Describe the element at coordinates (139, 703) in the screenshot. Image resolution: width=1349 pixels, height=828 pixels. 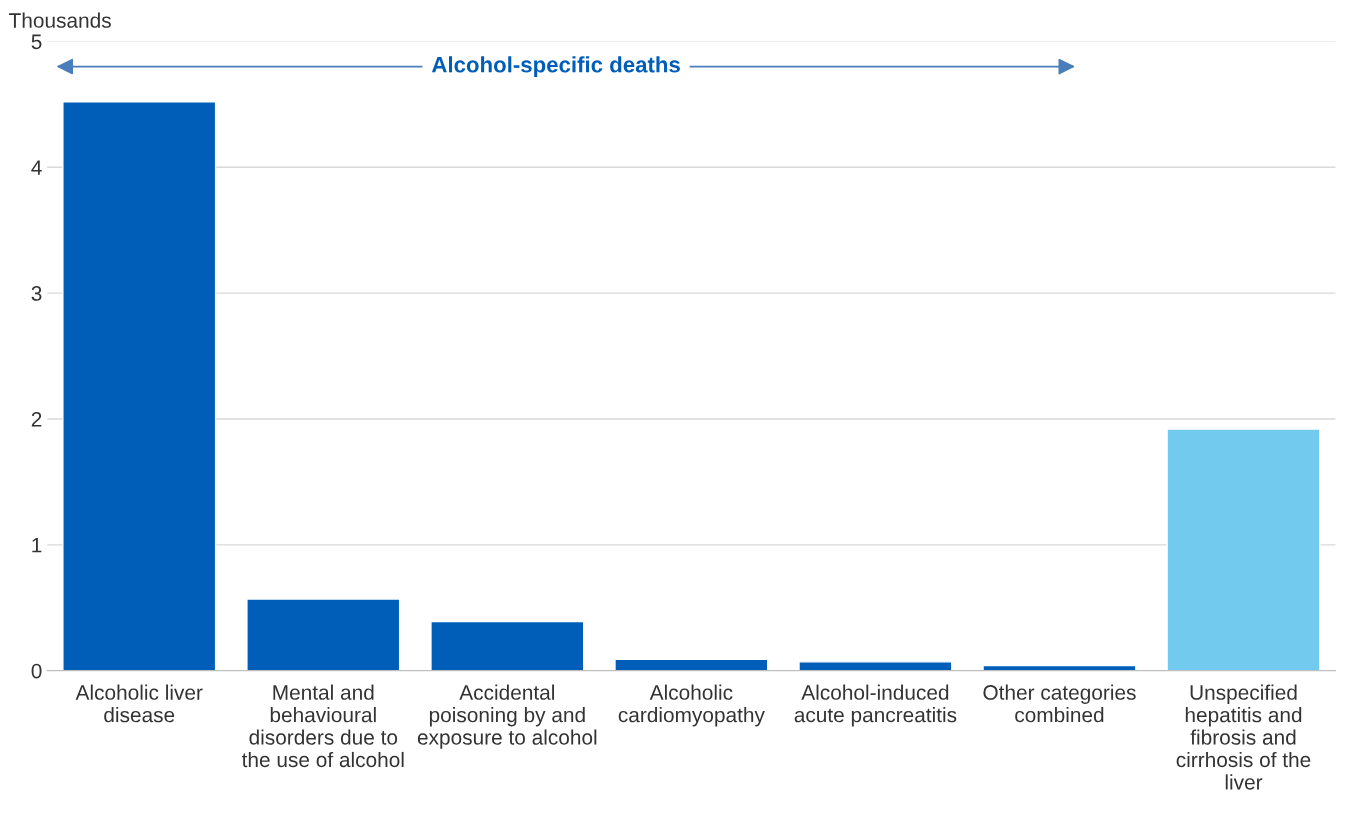
I see `x-tick-label: Alcoholic liver disease` at that location.